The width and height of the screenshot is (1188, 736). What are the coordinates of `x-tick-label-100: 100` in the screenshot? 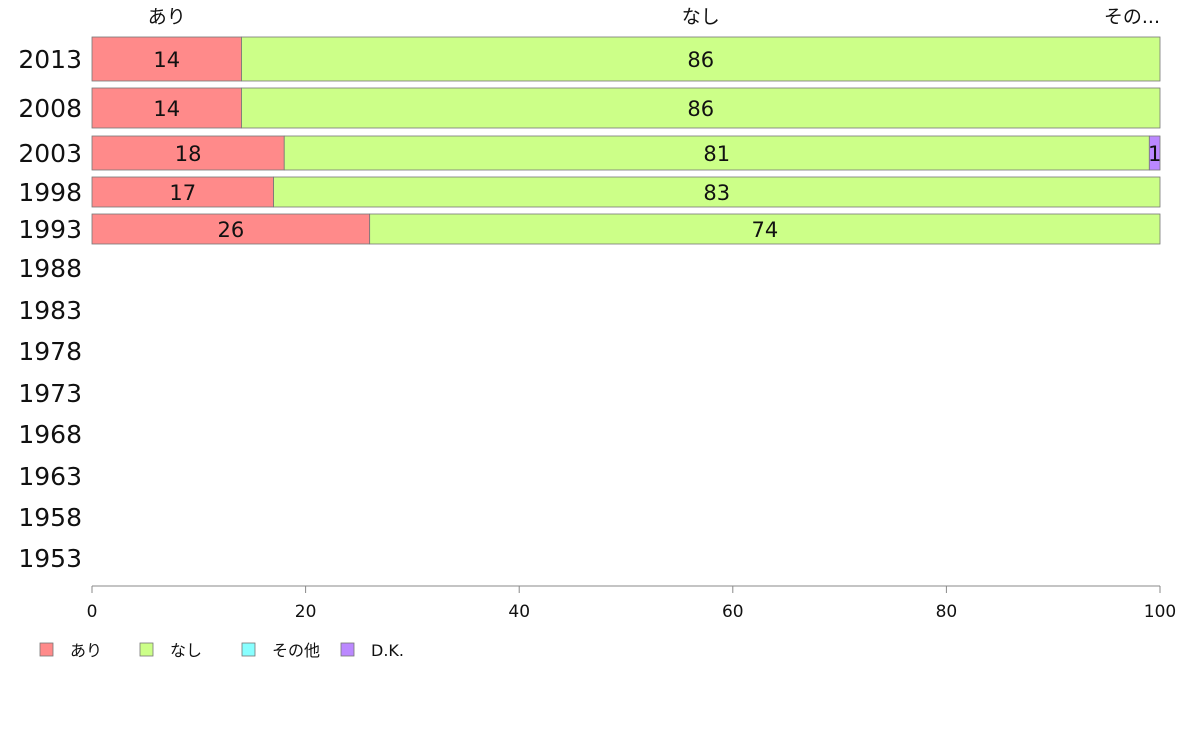 It's located at (1160, 612).